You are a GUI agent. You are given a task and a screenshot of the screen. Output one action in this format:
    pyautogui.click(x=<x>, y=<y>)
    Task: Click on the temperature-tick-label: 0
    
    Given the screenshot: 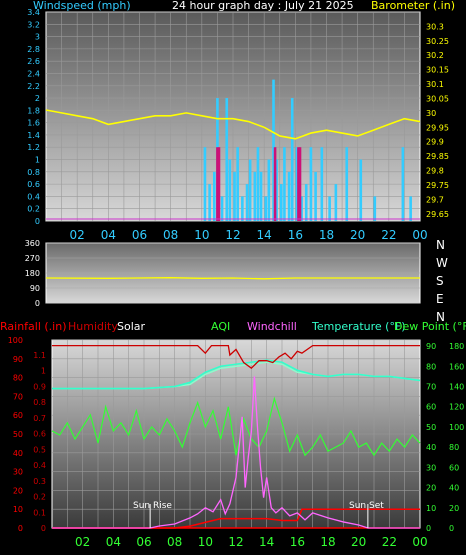 What is the action you would take?
    pyautogui.click(x=428, y=528)
    